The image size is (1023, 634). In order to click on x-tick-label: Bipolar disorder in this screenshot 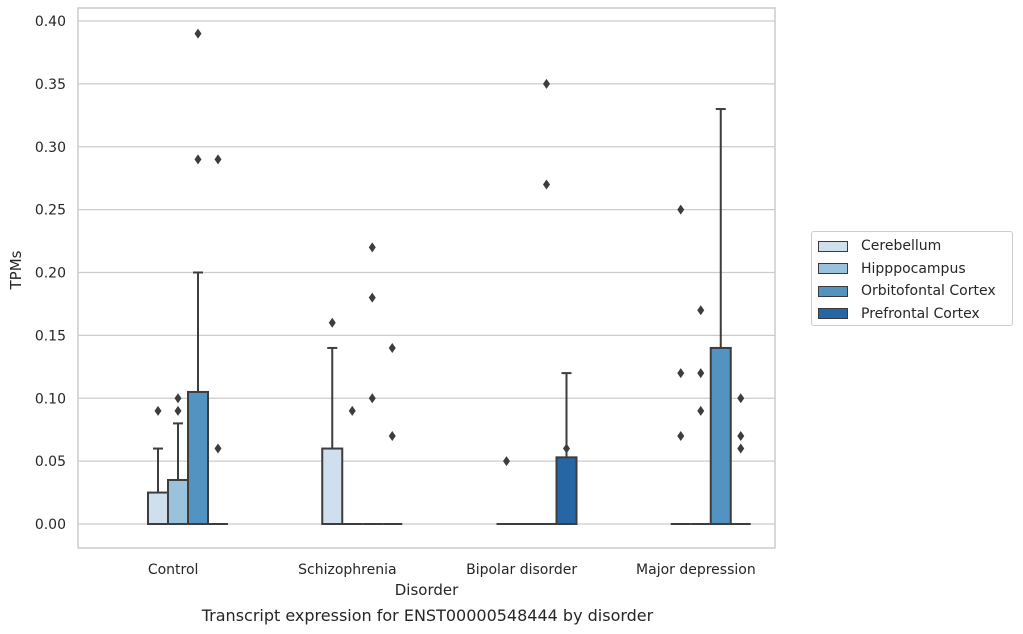, I will do `click(521, 570)`.